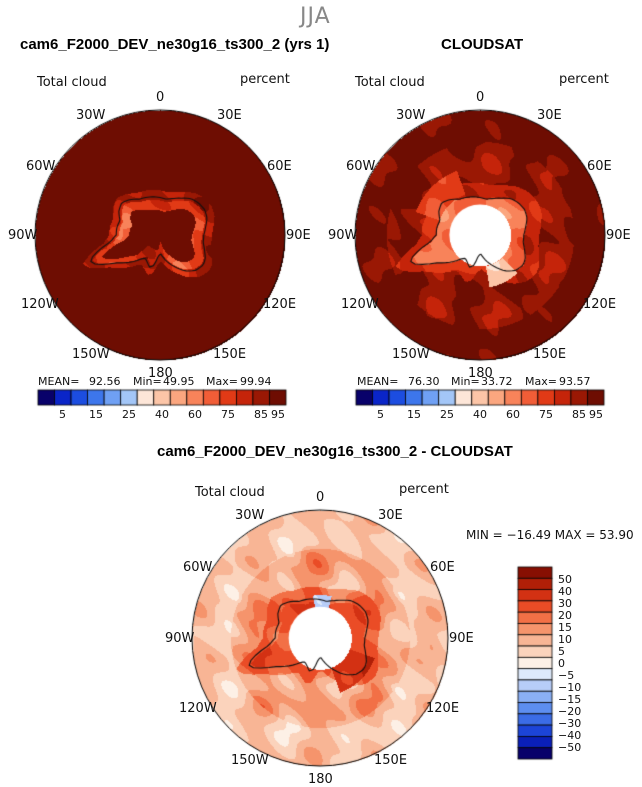  What do you see at coordinates (570, 687) in the screenshot?
I see `colorbar-tick: −10` at bounding box center [570, 687].